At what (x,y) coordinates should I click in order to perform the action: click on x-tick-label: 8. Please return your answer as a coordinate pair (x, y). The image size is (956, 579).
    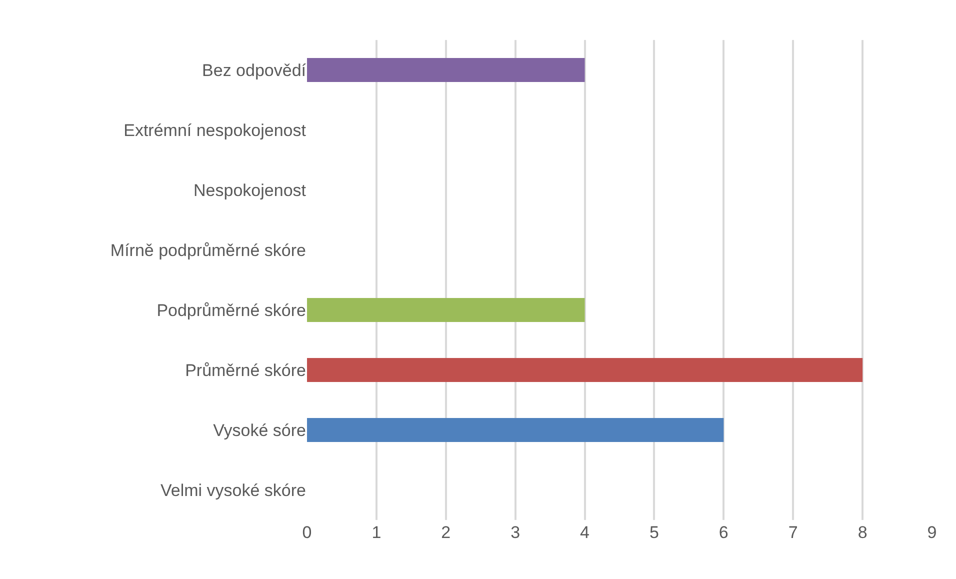
    Looking at the image, I should click on (863, 532).